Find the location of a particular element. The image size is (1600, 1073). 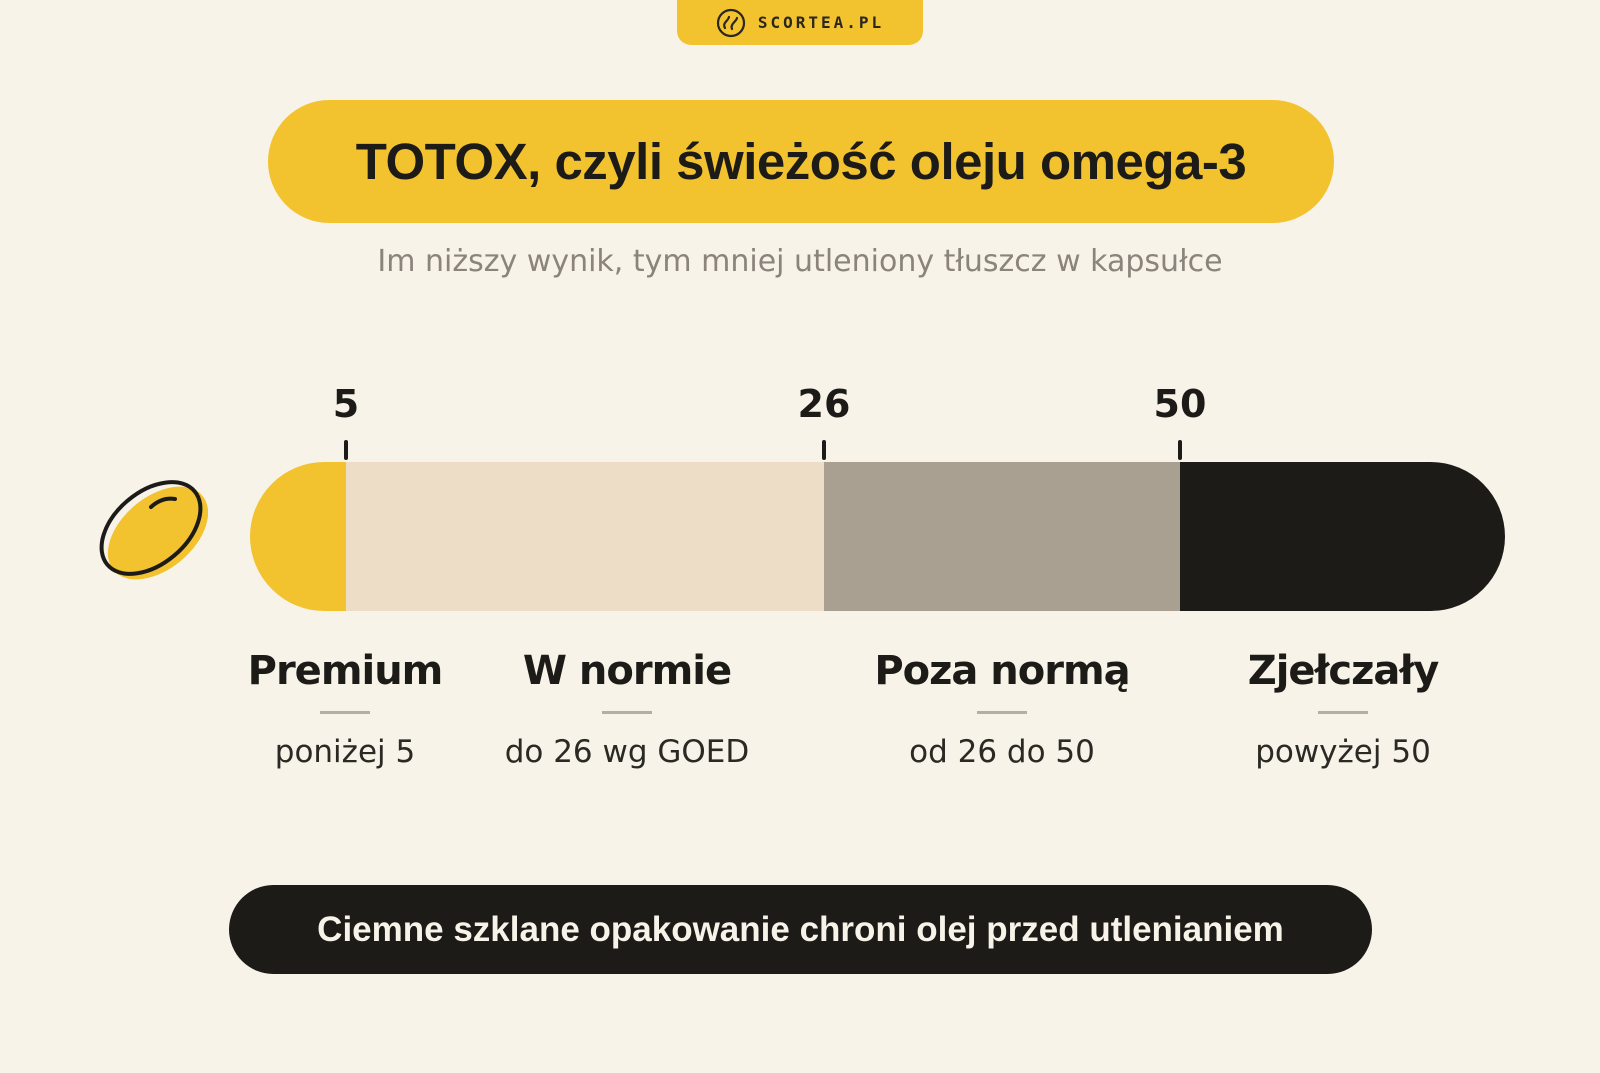

category-range: od 26 do 50 is located at coordinates (1002, 752).